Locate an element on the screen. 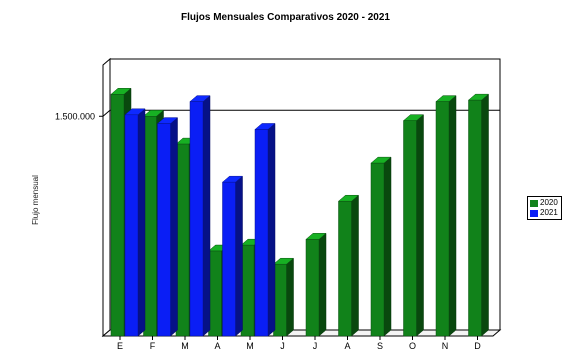 This screenshot has height=358, width=571. bar-2020-D is located at coordinates (475, 218).